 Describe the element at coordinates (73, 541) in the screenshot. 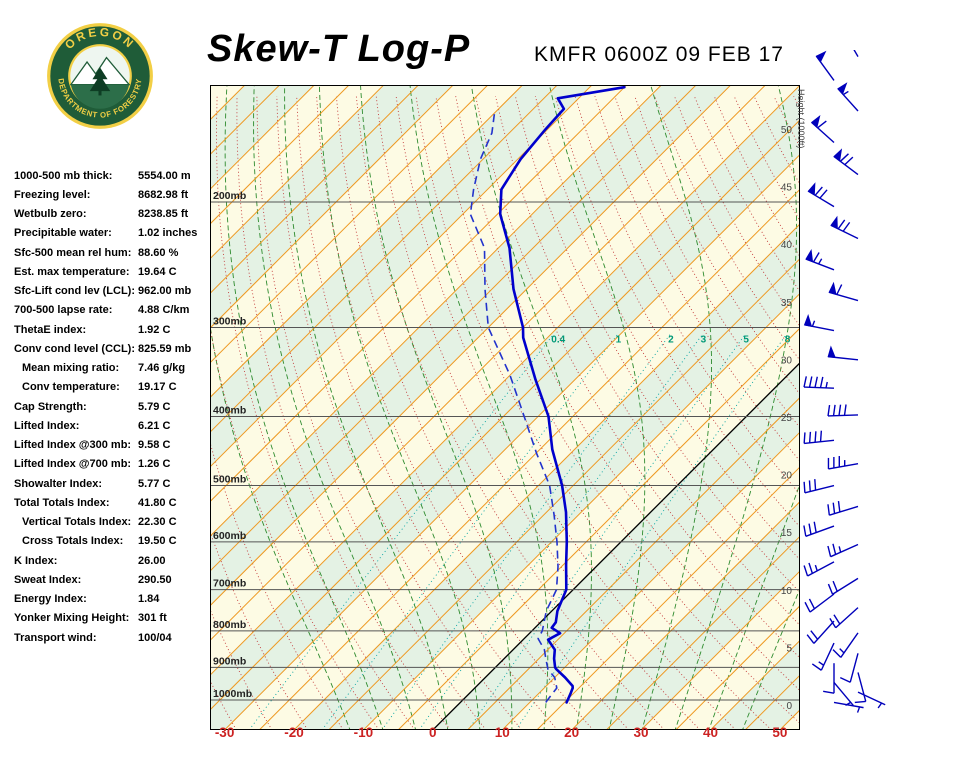

I see `stat-label: Cross Totals Index:` at that location.